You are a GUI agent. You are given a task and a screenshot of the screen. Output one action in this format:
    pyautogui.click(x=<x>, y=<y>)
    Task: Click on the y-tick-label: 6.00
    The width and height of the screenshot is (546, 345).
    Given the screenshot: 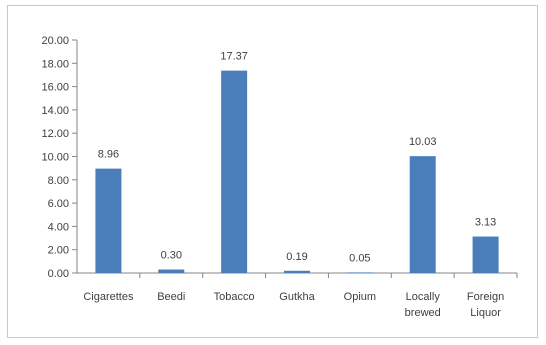 What is the action you would take?
    pyautogui.click(x=58, y=204)
    